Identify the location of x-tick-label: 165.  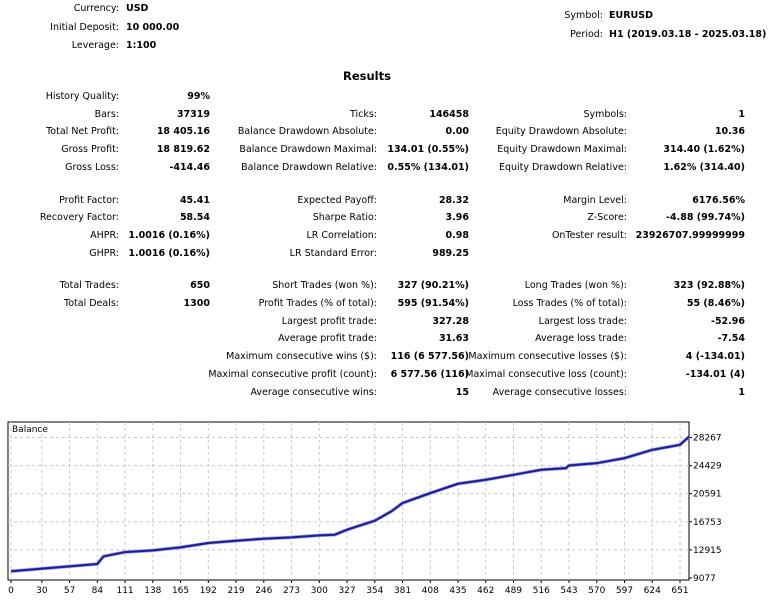
(180, 591).